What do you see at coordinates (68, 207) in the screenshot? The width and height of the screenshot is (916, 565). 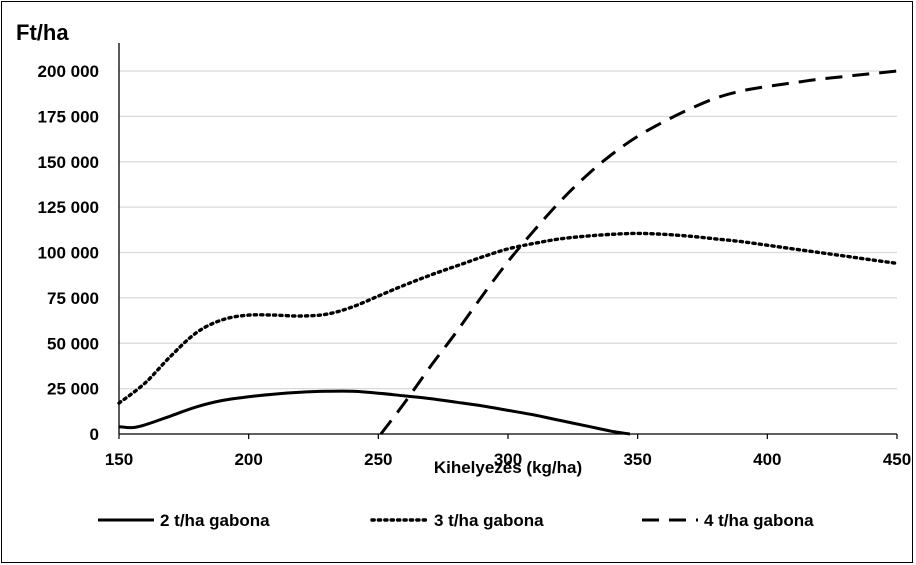 I see `y-tick-label: 125 000` at bounding box center [68, 207].